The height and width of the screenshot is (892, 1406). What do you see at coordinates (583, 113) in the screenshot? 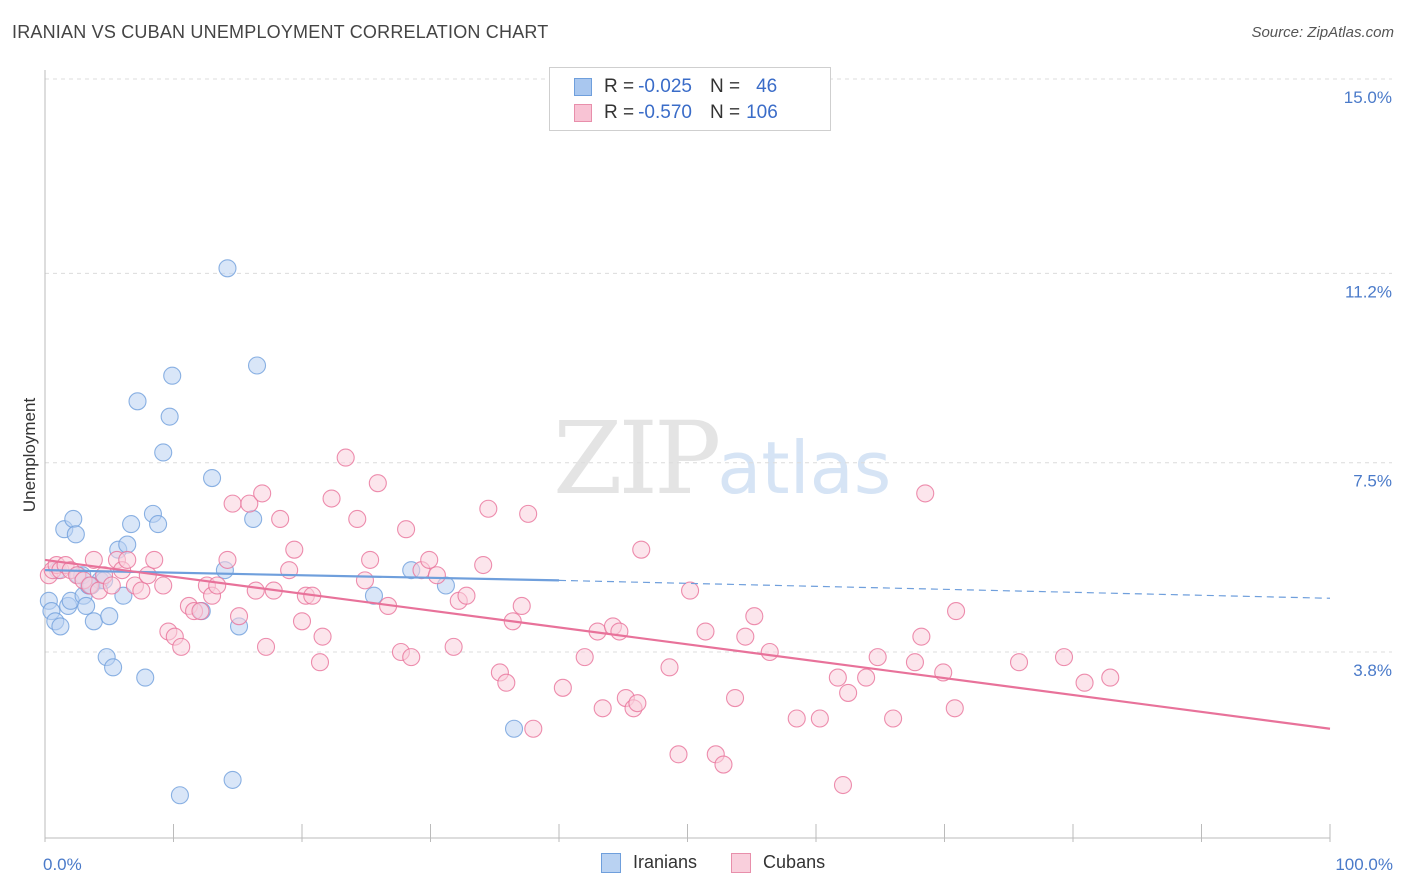
I see `legend-swatch-cubans` at bounding box center [583, 113].